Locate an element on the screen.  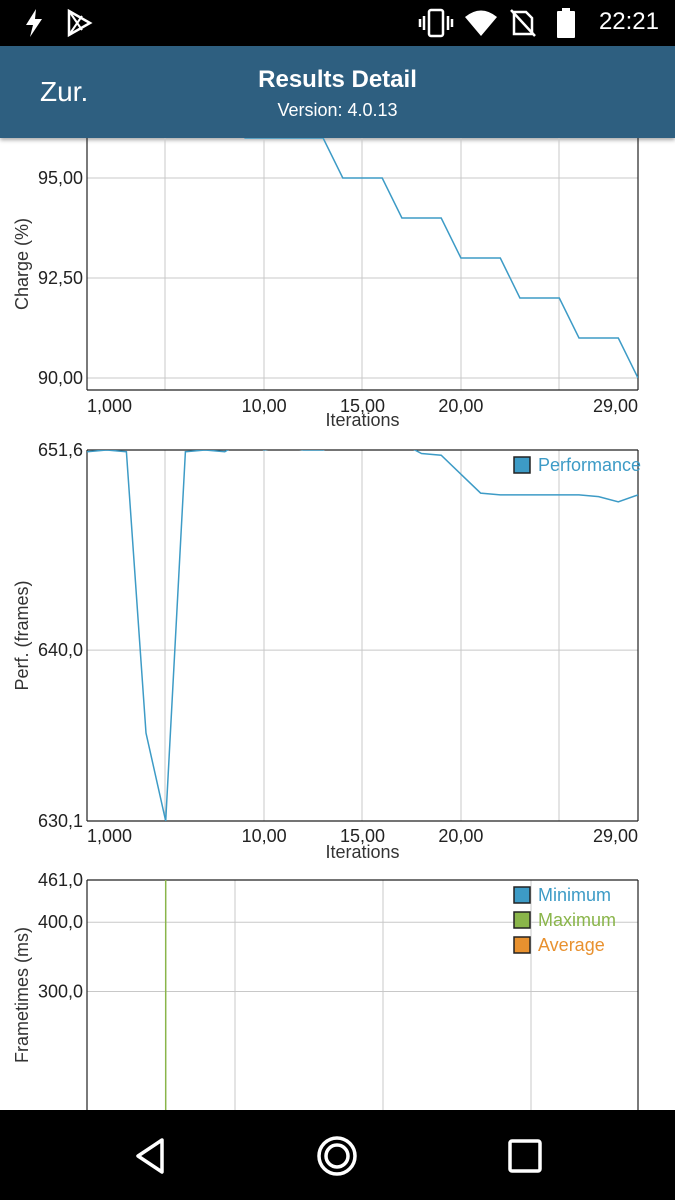
clock: 22:21 is located at coordinates (628, 21).